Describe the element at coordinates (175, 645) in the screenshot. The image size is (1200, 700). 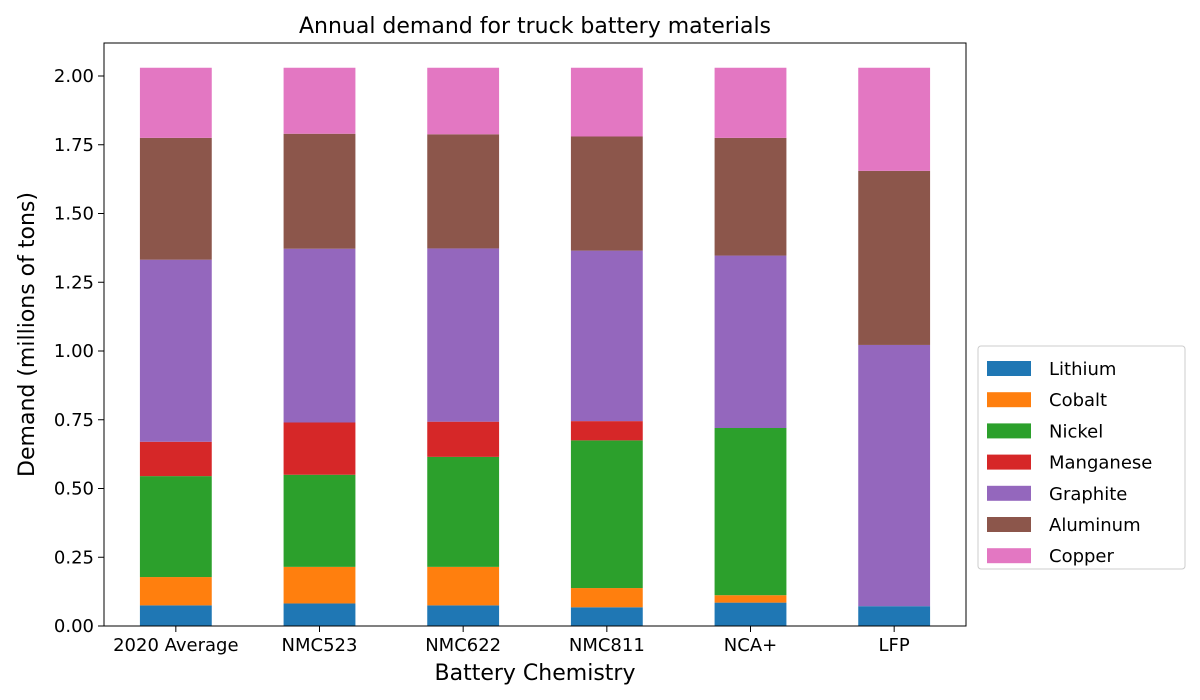
I see `x-tick-label: 2020 Average` at that location.